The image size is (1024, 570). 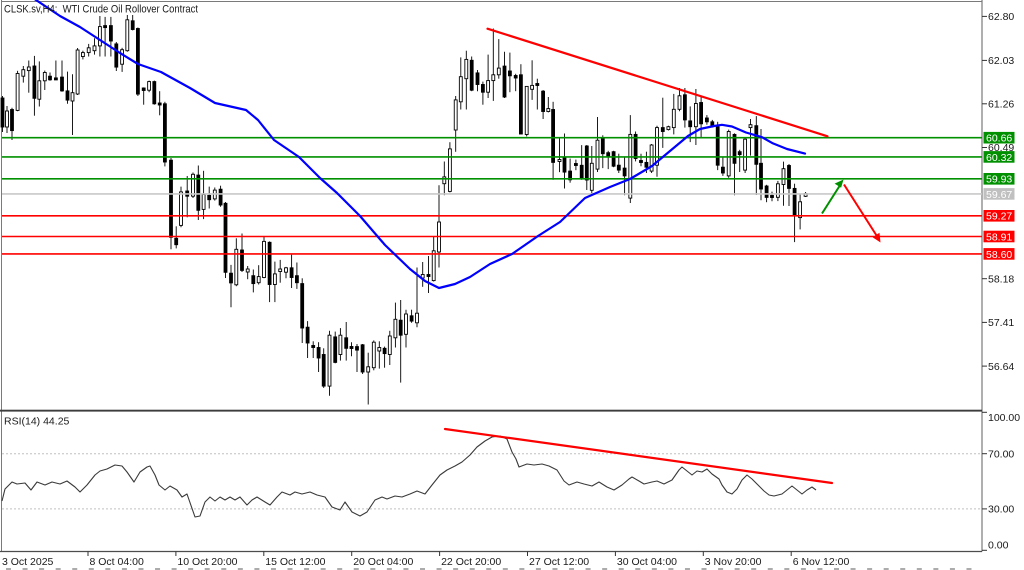 What do you see at coordinates (383, 562) in the screenshot?
I see `svg-text: 20 Oct 04:00` at bounding box center [383, 562].